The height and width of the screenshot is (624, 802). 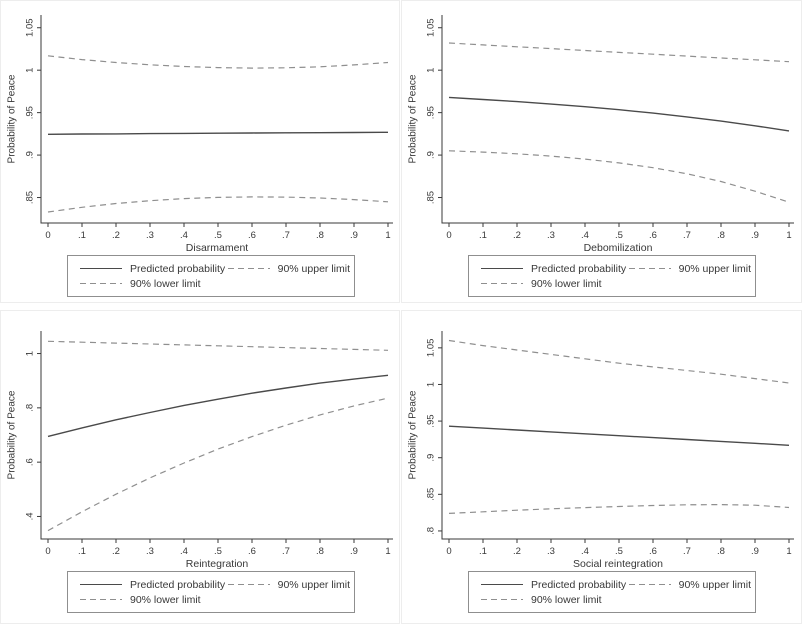 I want to click on legend-label-lower: 90% lower limit, so click(x=566, y=283).